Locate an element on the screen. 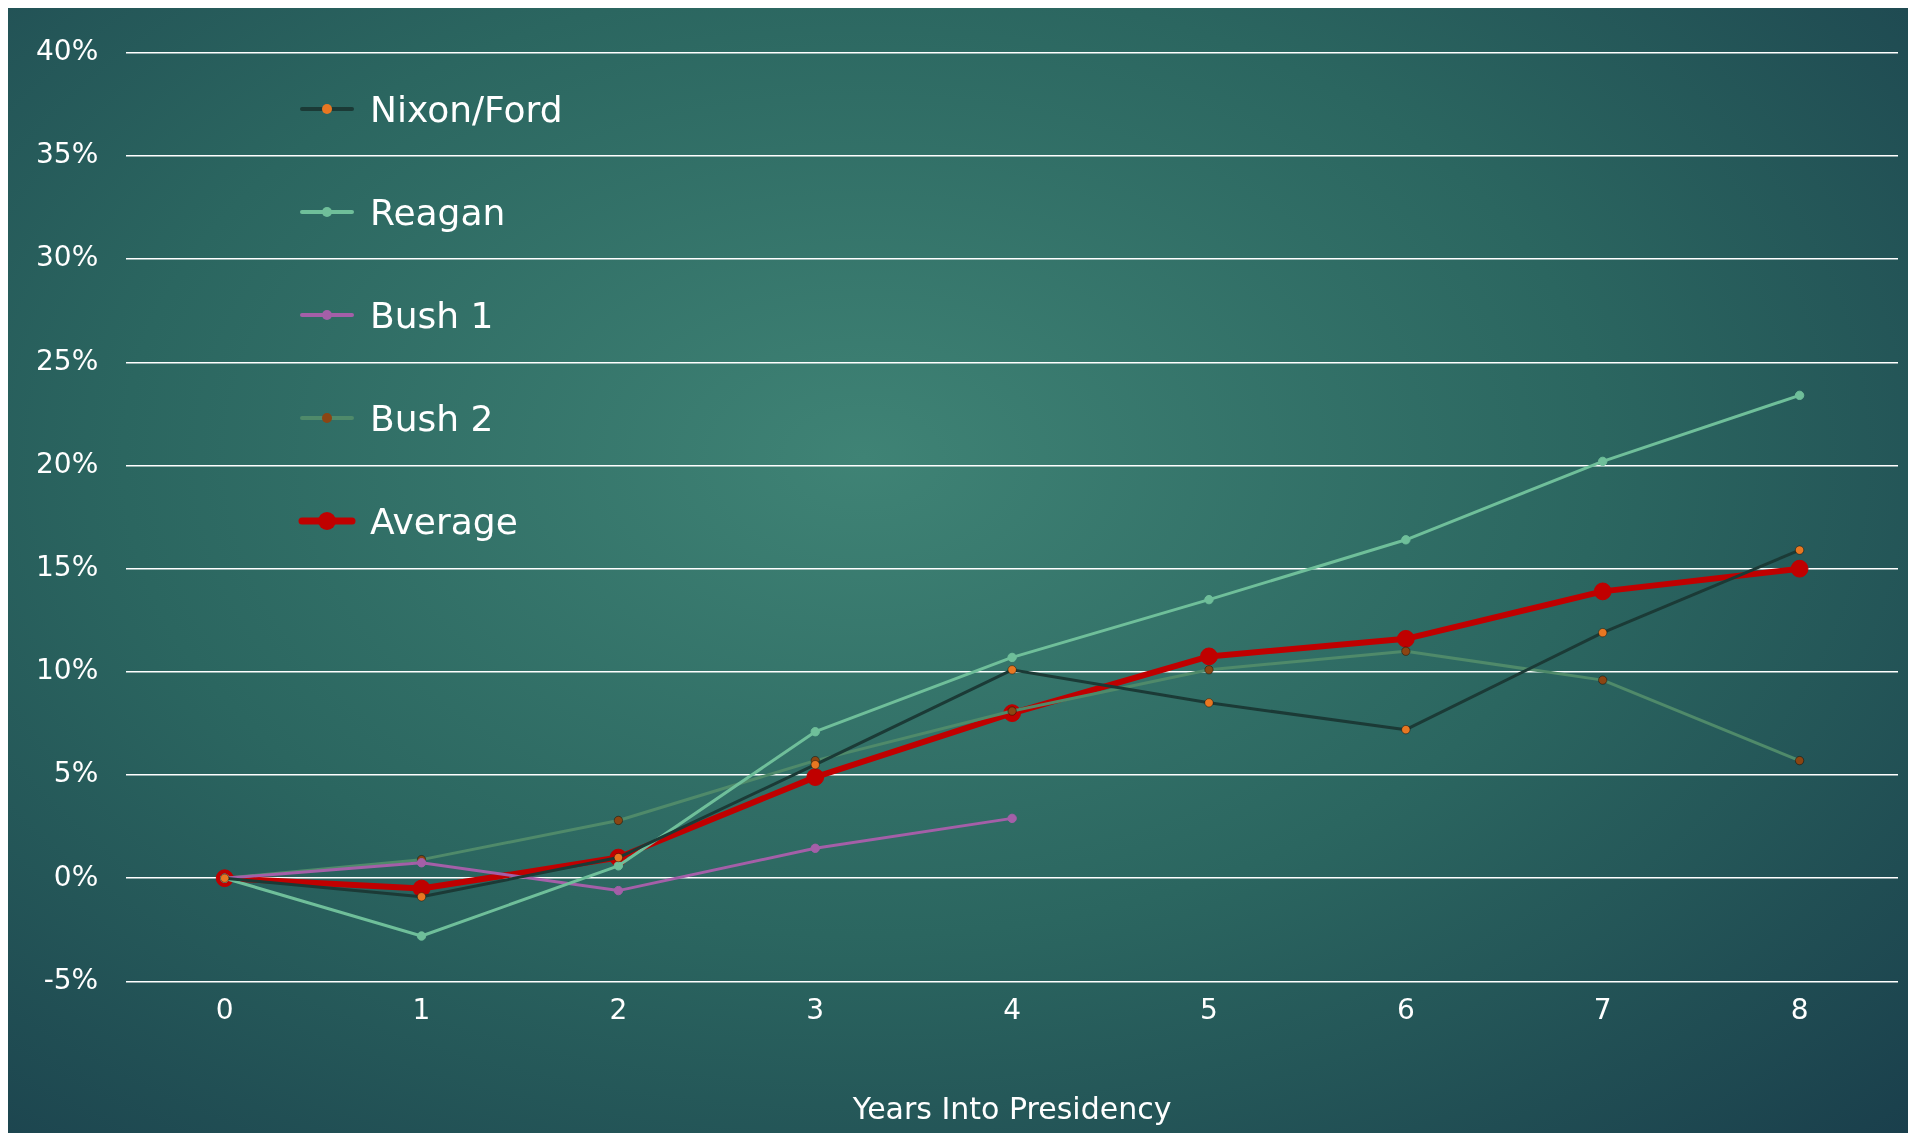 The height and width of the screenshot is (1146, 1921). y-tick-label: -5% is located at coordinates (71, 979).